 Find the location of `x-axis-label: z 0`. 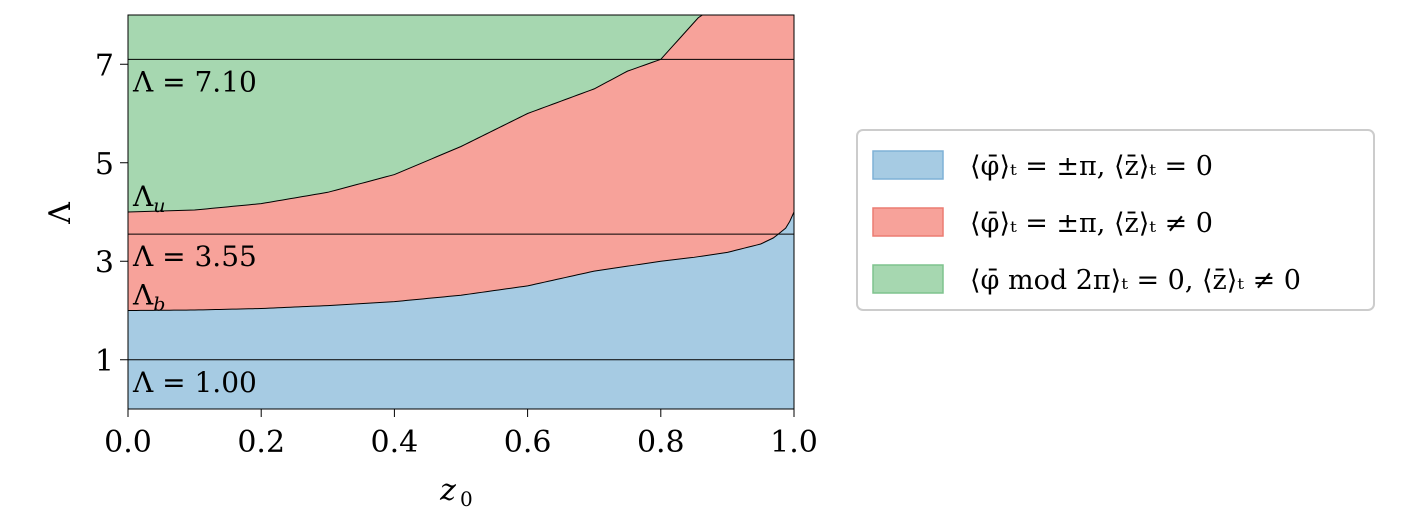

x-axis-label: z 0 is located at coordinates (456, 492).